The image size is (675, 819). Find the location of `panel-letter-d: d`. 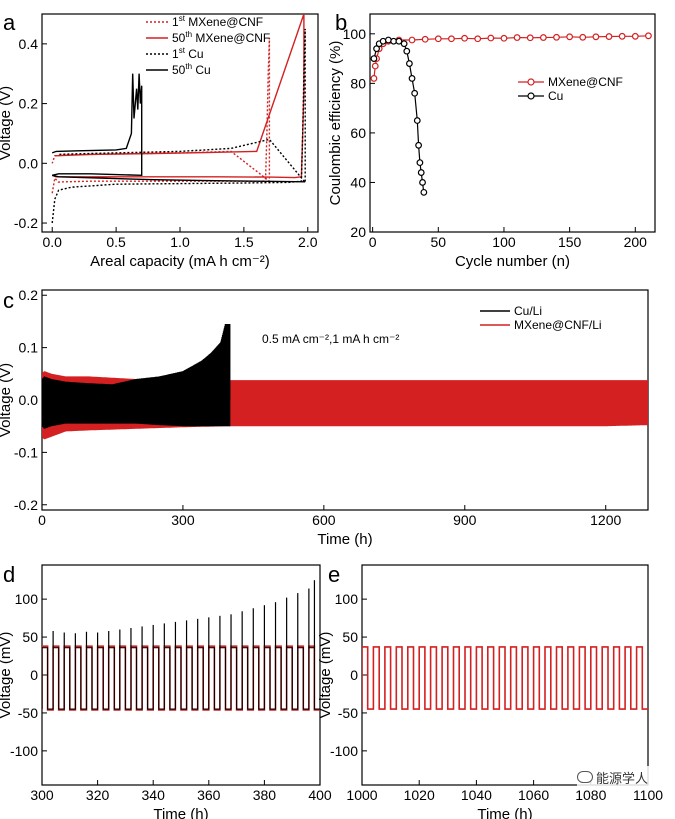

panel-letter-d: d is located at coordinates (9, 574).